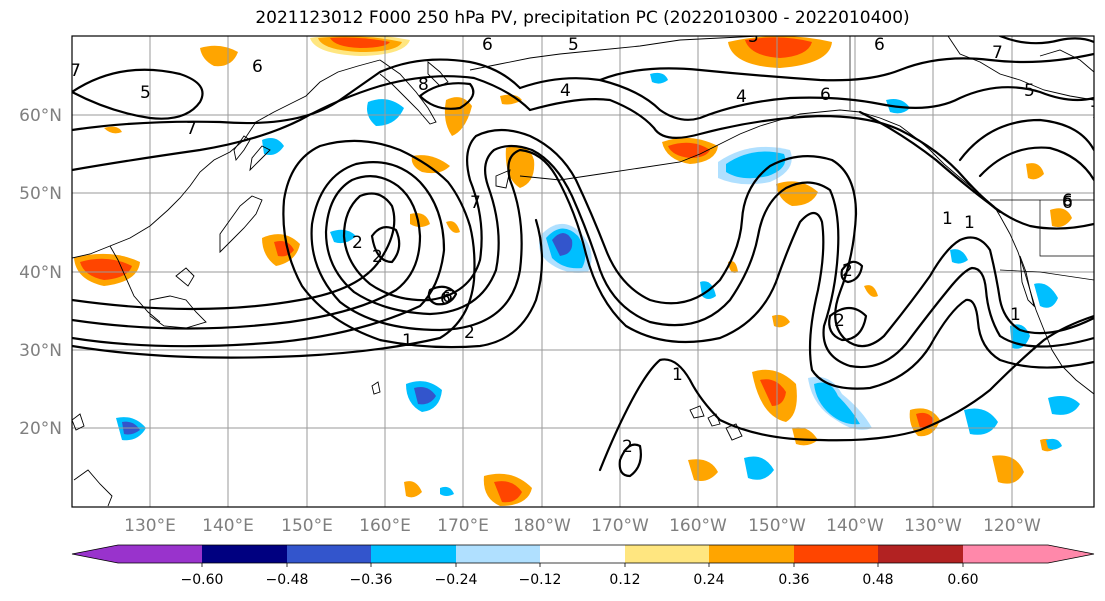  I want to click on colorbar-tick-label: 0.24, so click(708, 580).